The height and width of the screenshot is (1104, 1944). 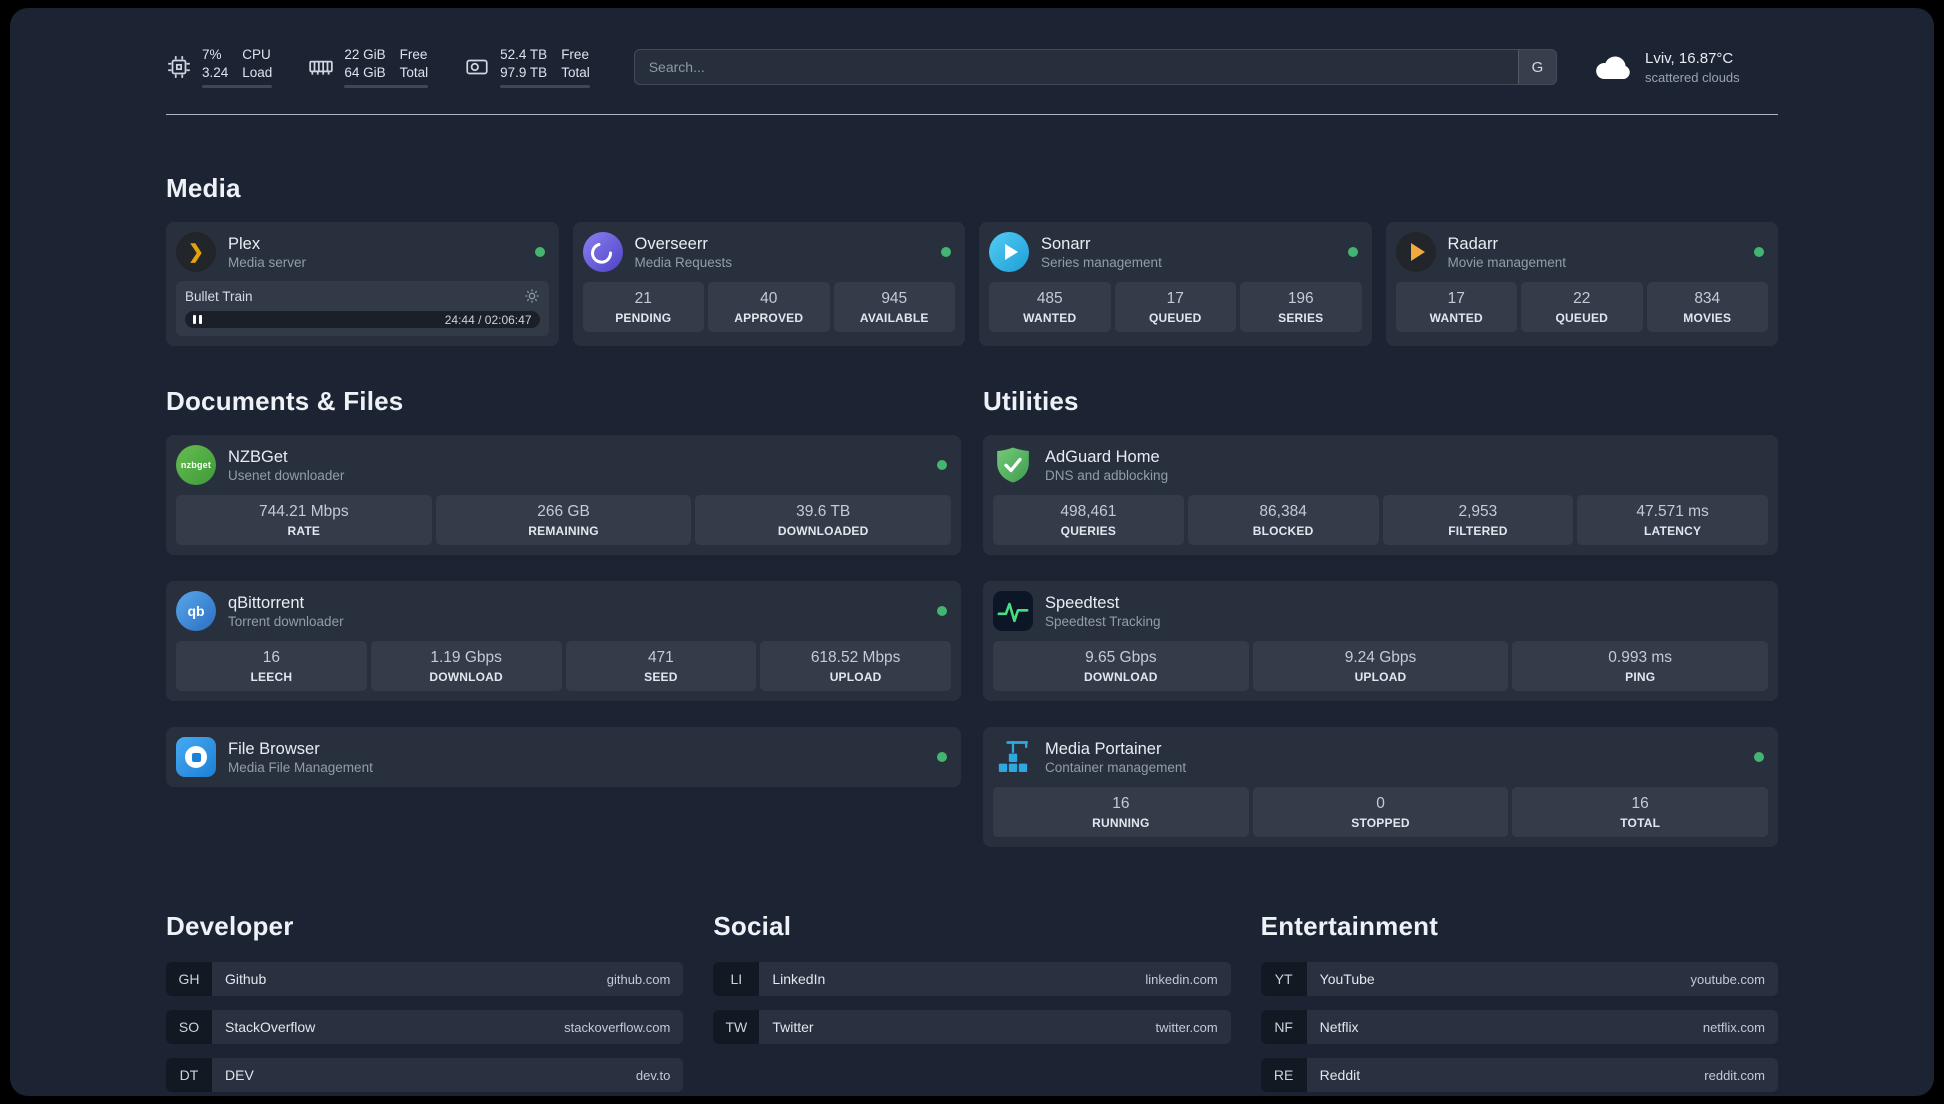 I want to click on stat-tile: 16 TOTAL, so click(x=1640, y=812).